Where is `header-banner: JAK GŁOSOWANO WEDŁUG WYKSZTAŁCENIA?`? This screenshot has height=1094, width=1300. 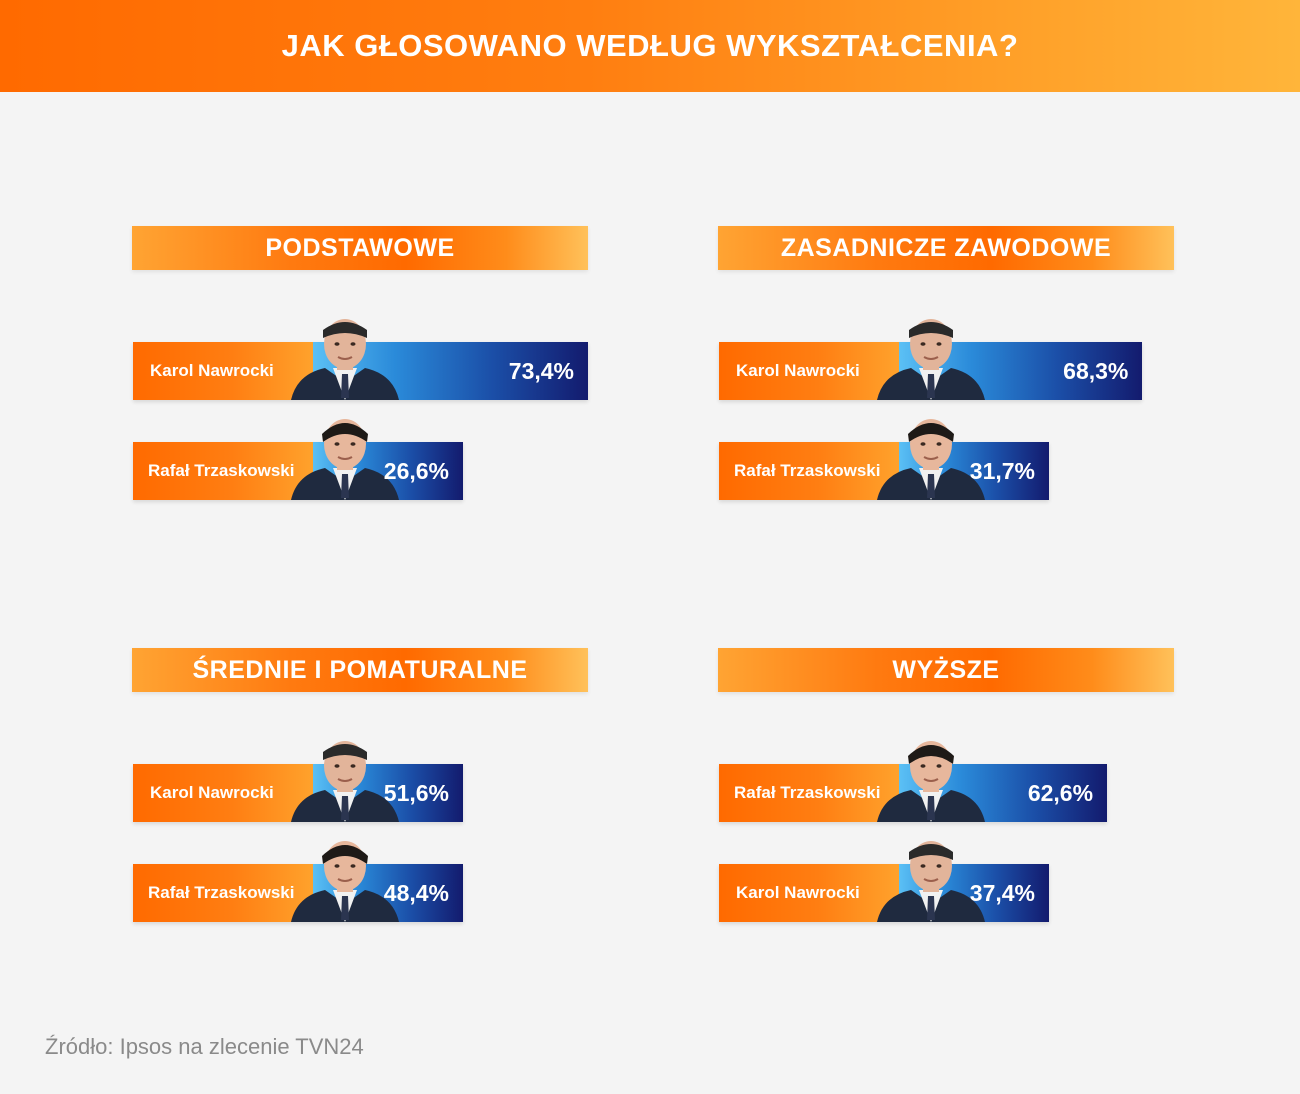 header-banner: JAK GŁOSOWANO WEDŁUG WYKSZTAŁCENIA? is located at coordinates (650, 46).